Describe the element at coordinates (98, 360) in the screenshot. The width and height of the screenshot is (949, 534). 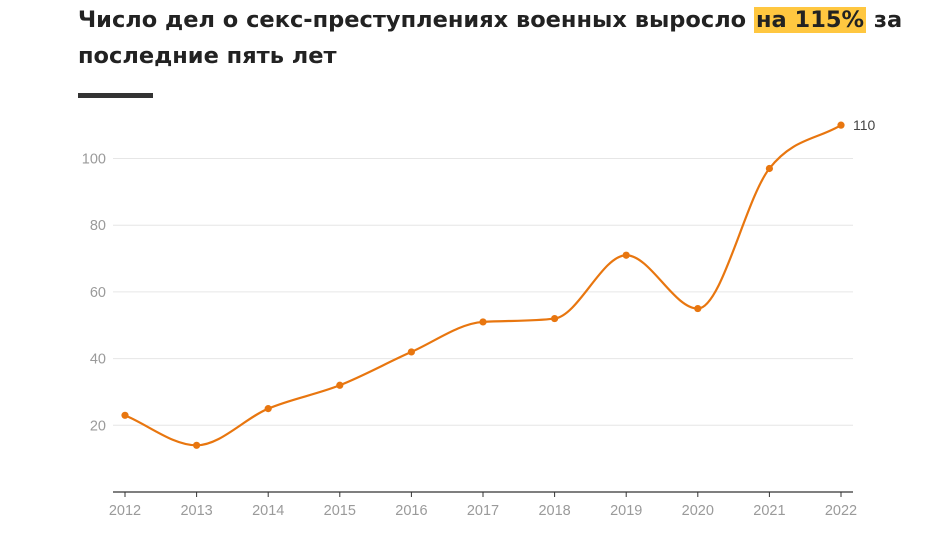
I see `y-tick-label: 40` at that location.